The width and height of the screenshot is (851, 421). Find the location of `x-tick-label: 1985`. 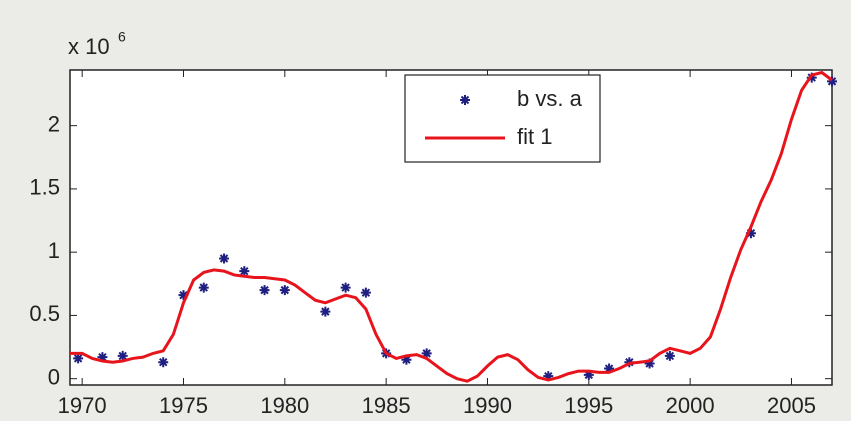

x-tick-label: 1985 is located at coordinates (386, 405).